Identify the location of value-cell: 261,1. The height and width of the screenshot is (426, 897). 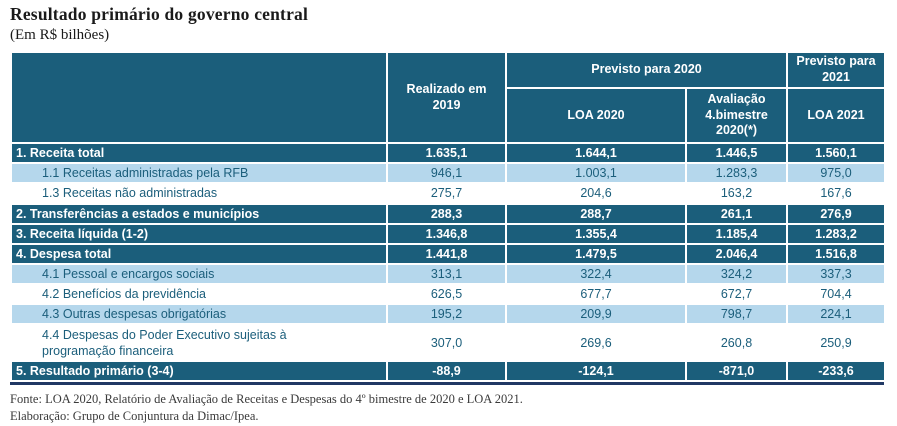
(736, 213).